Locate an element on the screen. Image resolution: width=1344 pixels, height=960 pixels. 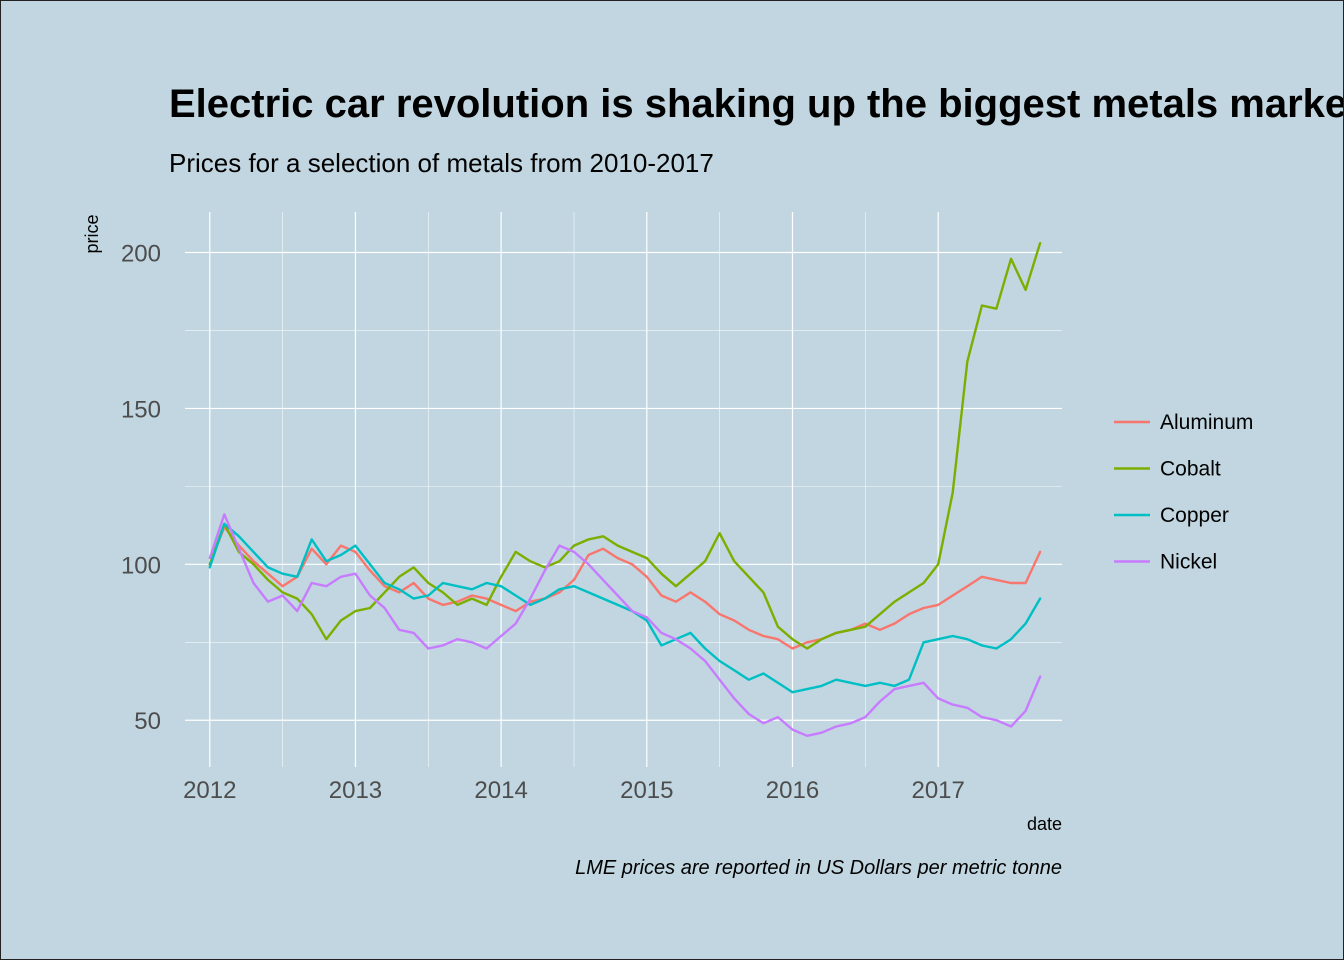
x-tick-label: 2016 is located at coordinates (792, 790).